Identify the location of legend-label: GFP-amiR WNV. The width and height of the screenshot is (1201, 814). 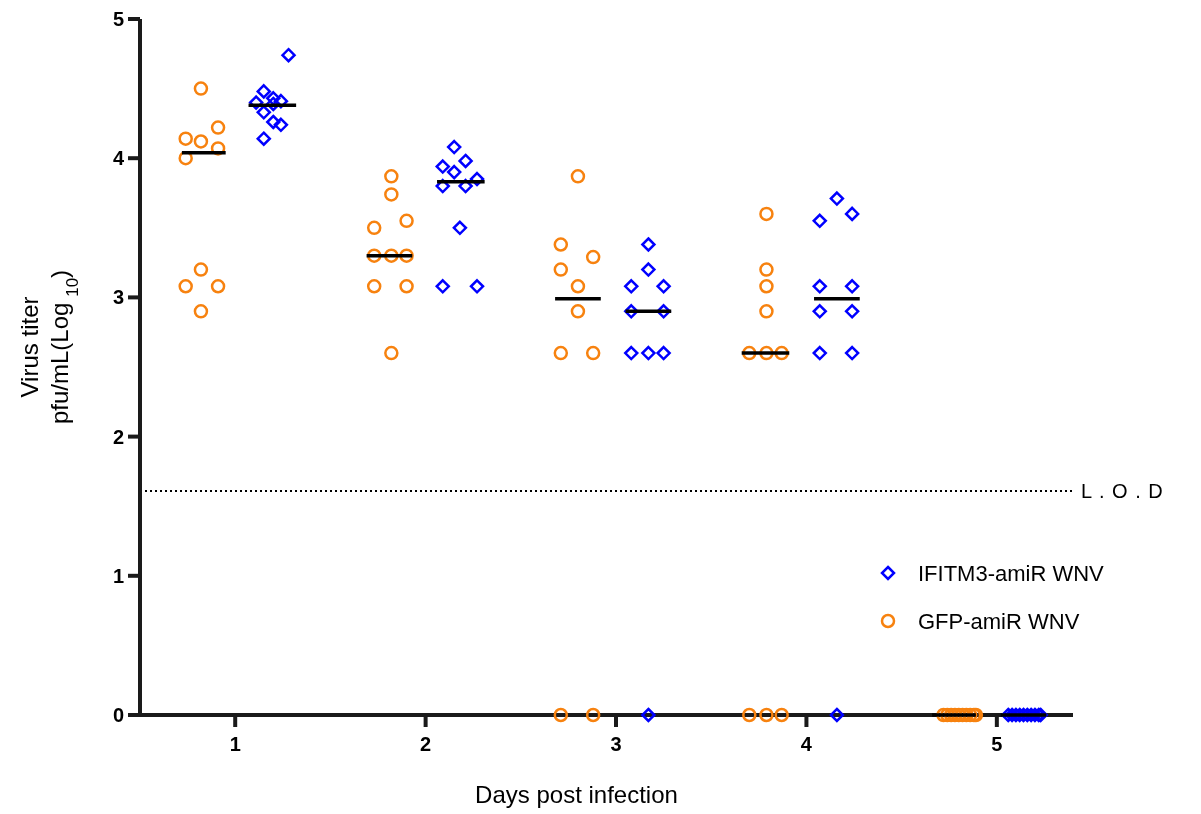
(999, 621).